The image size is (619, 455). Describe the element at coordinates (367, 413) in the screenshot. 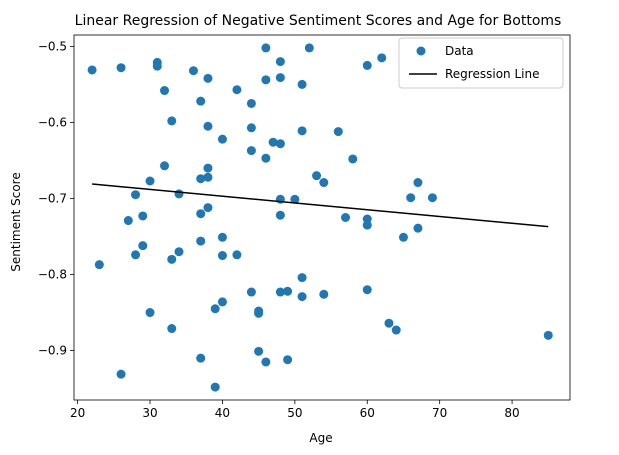

I see `x-tick-label: 60` at that location.